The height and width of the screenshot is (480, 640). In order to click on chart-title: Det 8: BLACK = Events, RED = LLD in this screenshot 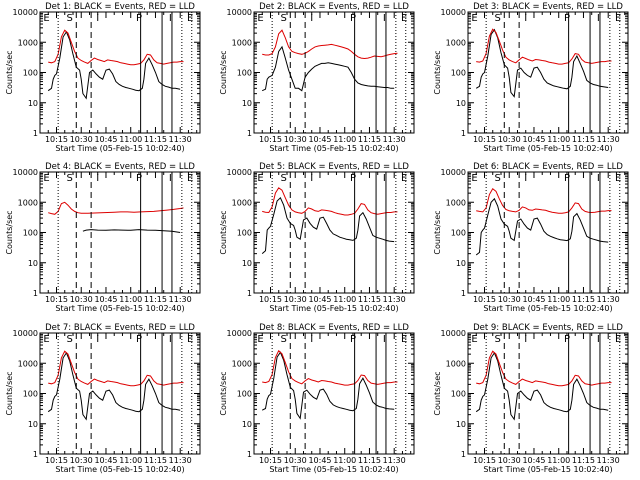, I will do `click(334, 328)`.